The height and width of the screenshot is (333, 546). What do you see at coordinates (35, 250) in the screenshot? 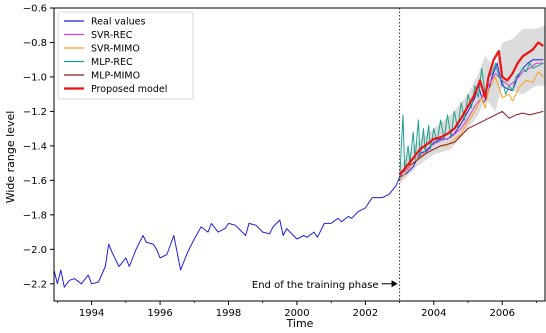
I see `y-tick-label: −2.0` at bounding box center [35, 250].